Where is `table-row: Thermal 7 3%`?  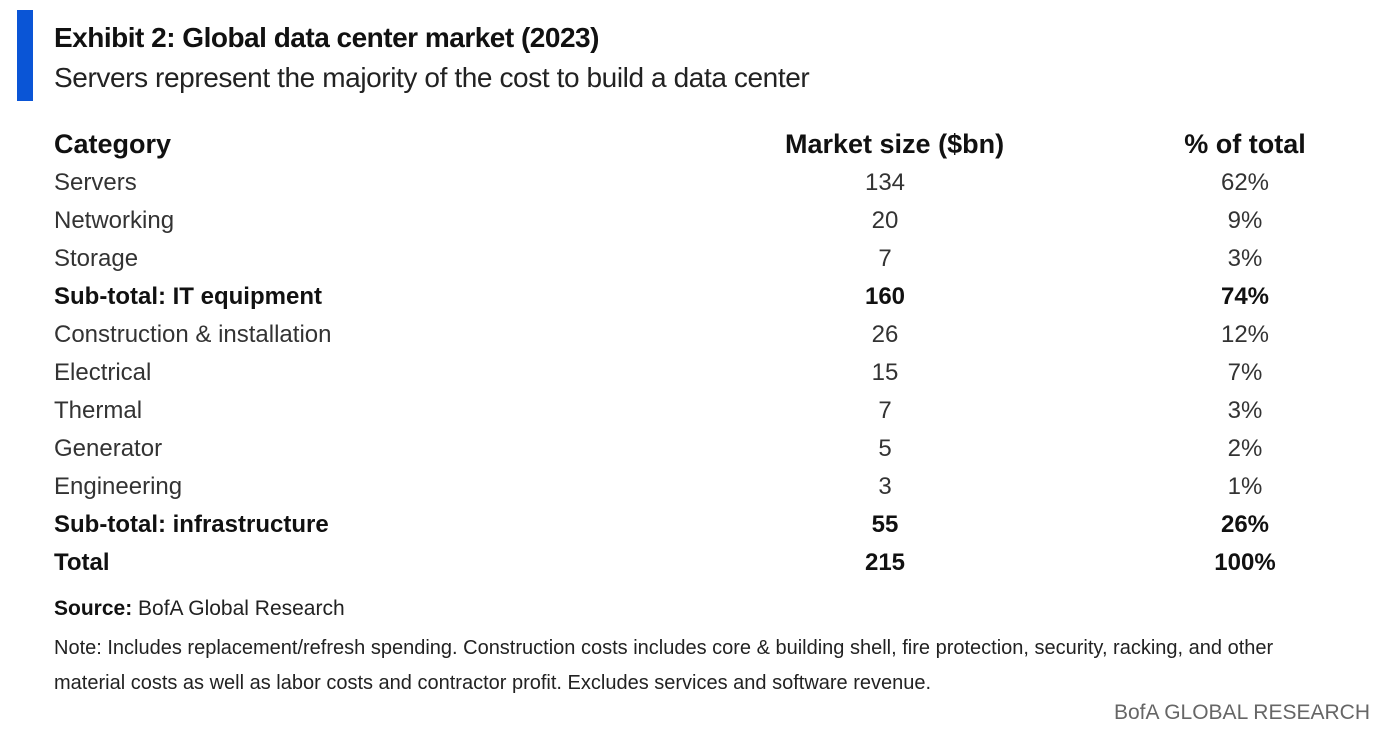
table-row: Thermal 7 3% is located at coordinates (704, 411).